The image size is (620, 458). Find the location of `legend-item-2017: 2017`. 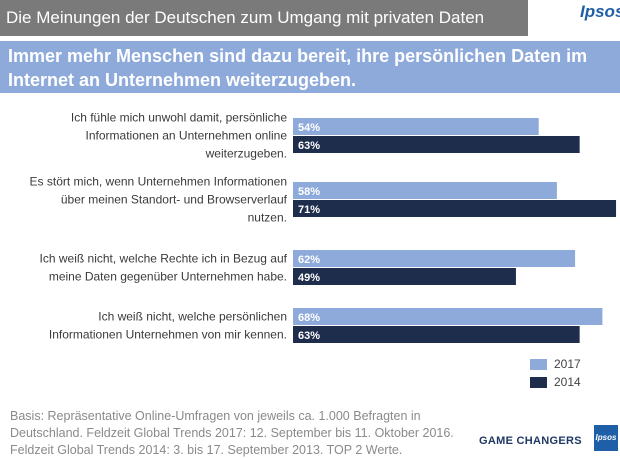

legend-item-2017: 2017 is located at coordinates (570, 365).